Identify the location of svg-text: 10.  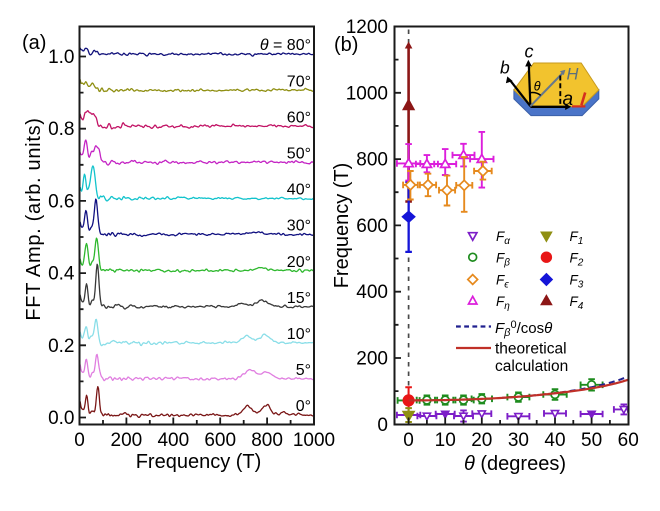
(445, 440).